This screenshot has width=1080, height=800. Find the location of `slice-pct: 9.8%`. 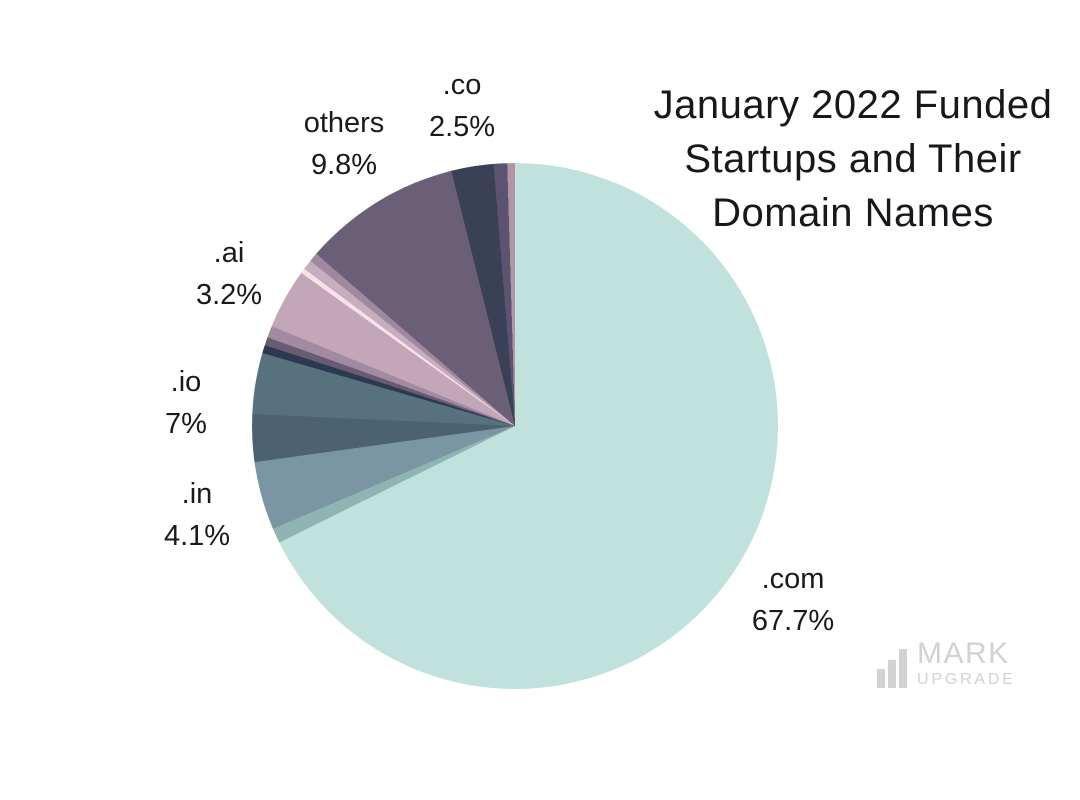

slice-pct: 9.8% is located at coordinates (344, 165).